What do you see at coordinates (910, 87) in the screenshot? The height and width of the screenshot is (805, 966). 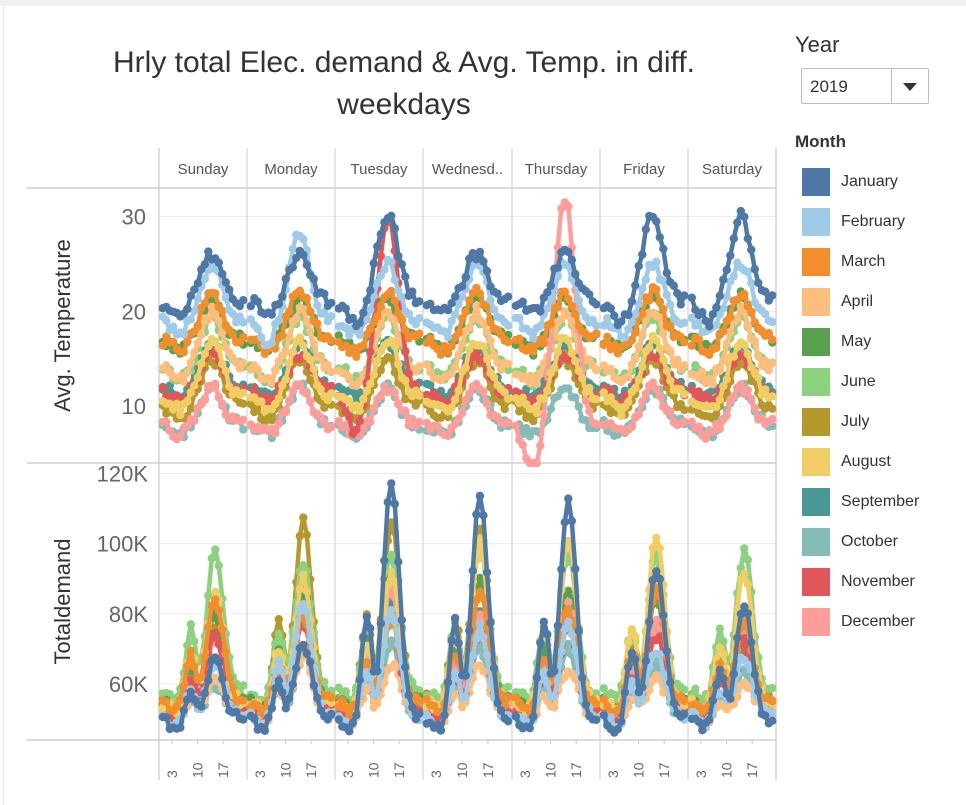 I see `chevron-down-icon` at bounding box center [910, 87].